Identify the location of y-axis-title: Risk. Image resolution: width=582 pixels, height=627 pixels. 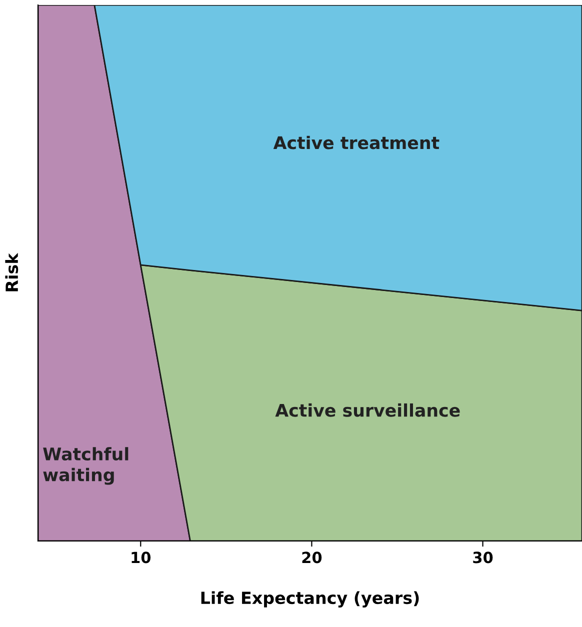
(11, 272).